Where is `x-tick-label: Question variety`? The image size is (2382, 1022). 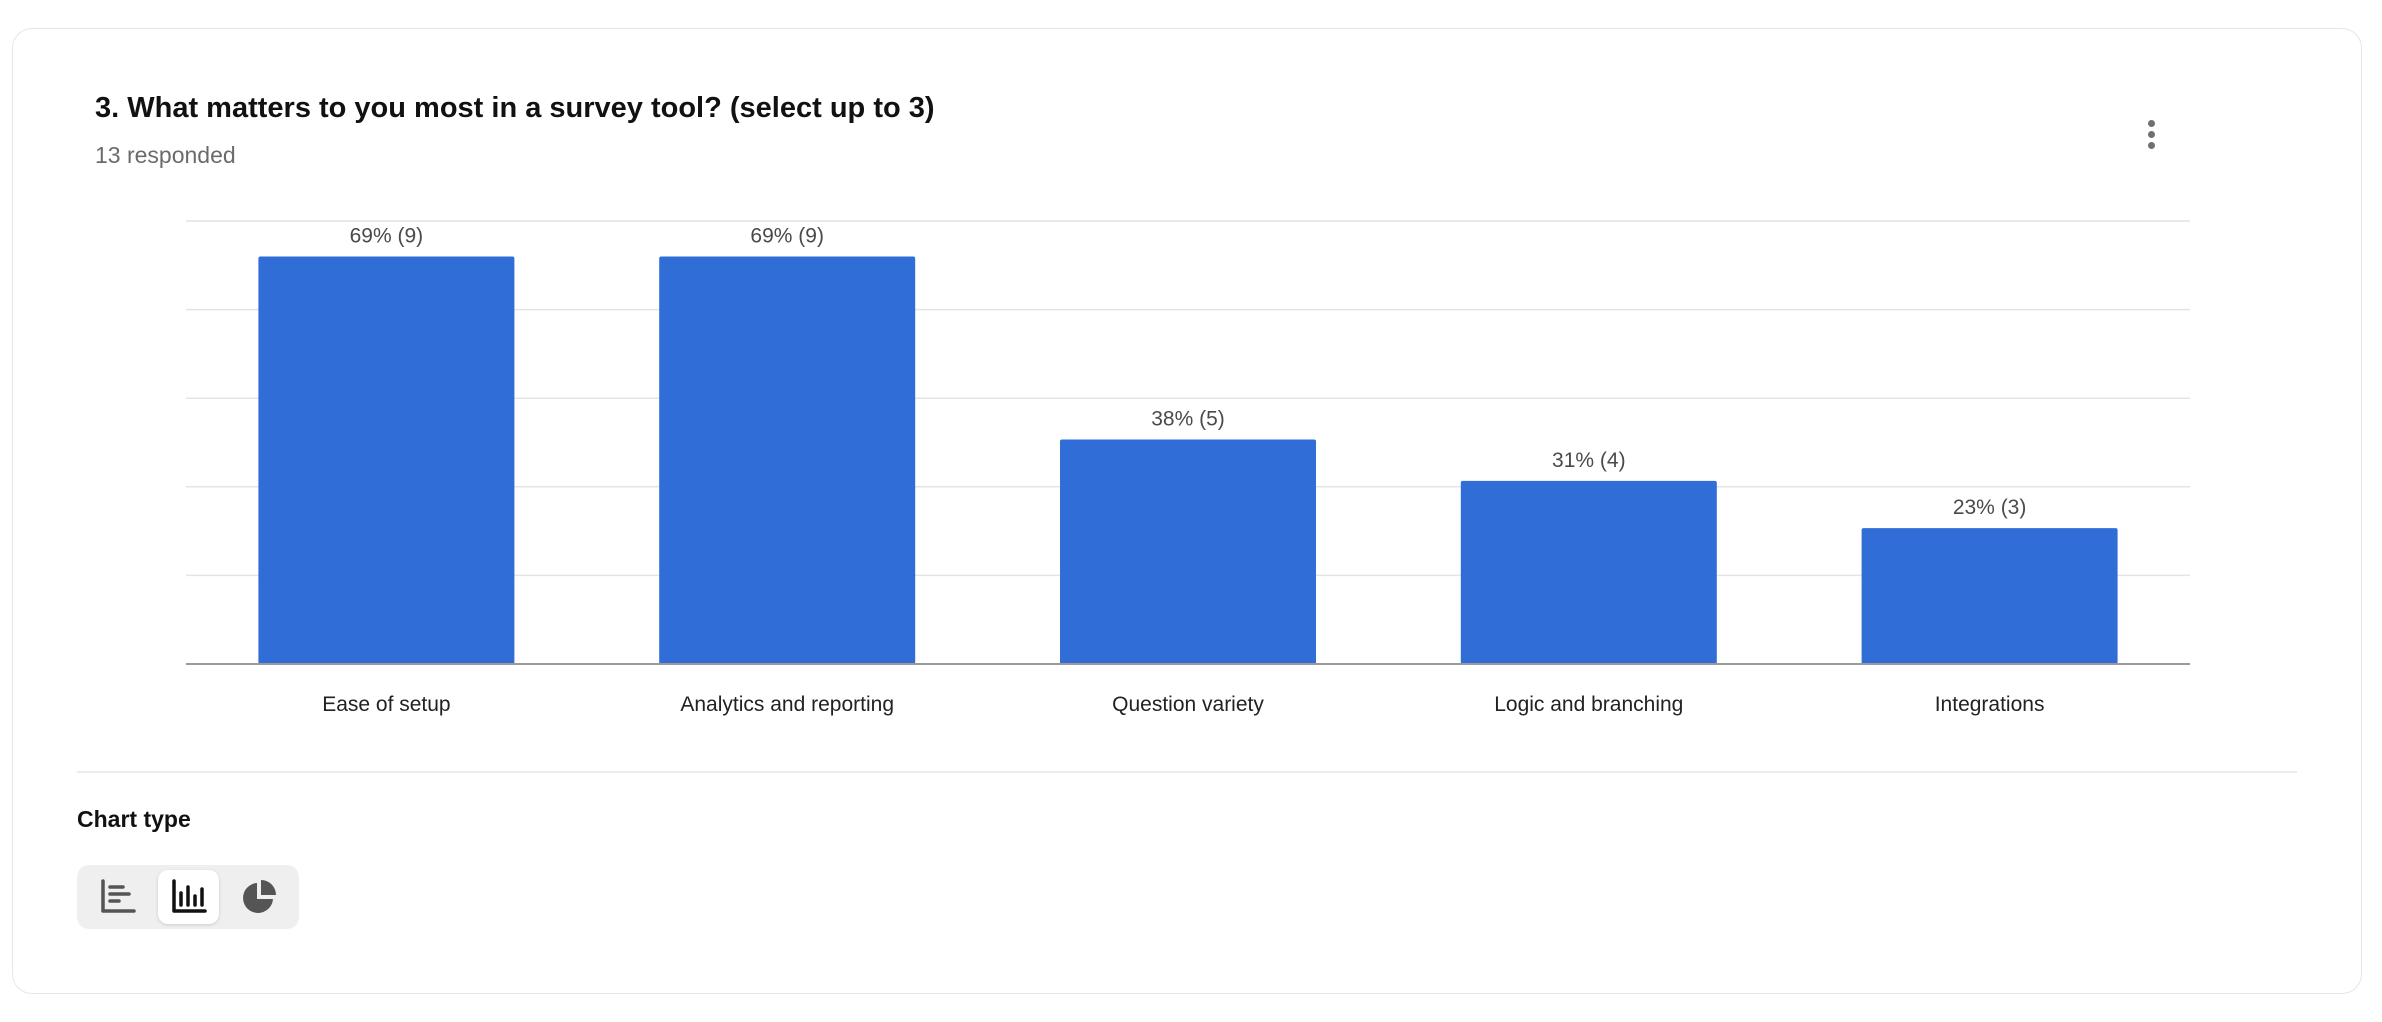
x-tick-label: Question variety is located at coordinates (1188, 704).